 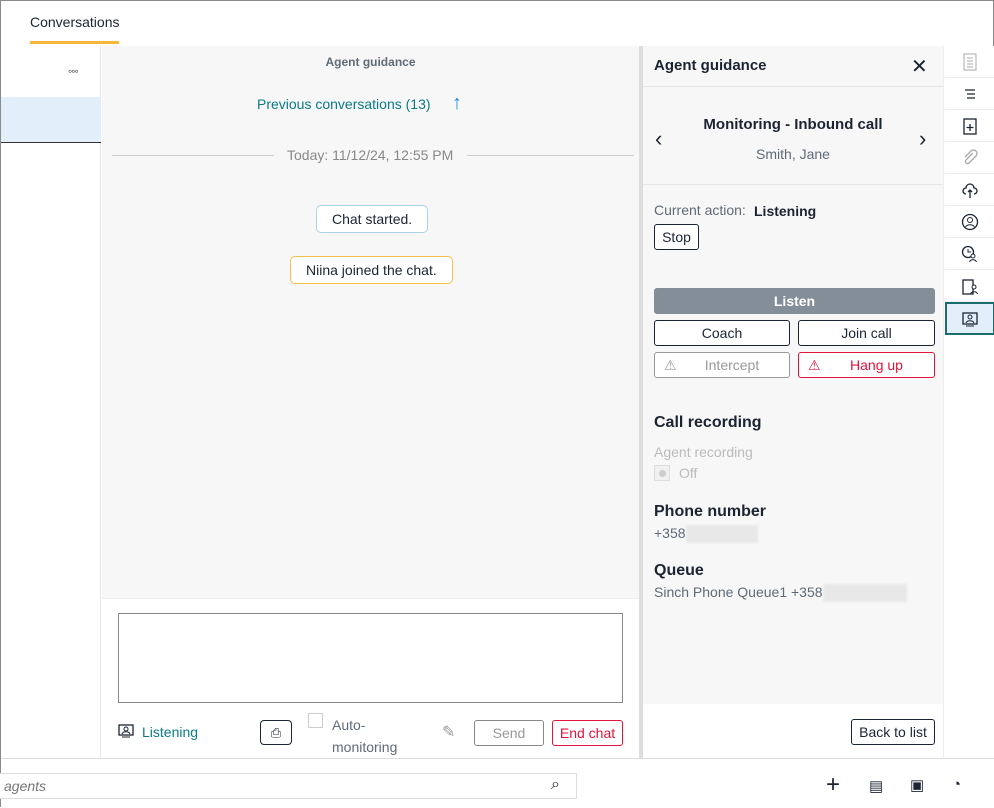 I want to click on notes-icon, so click(x=969, y=62).